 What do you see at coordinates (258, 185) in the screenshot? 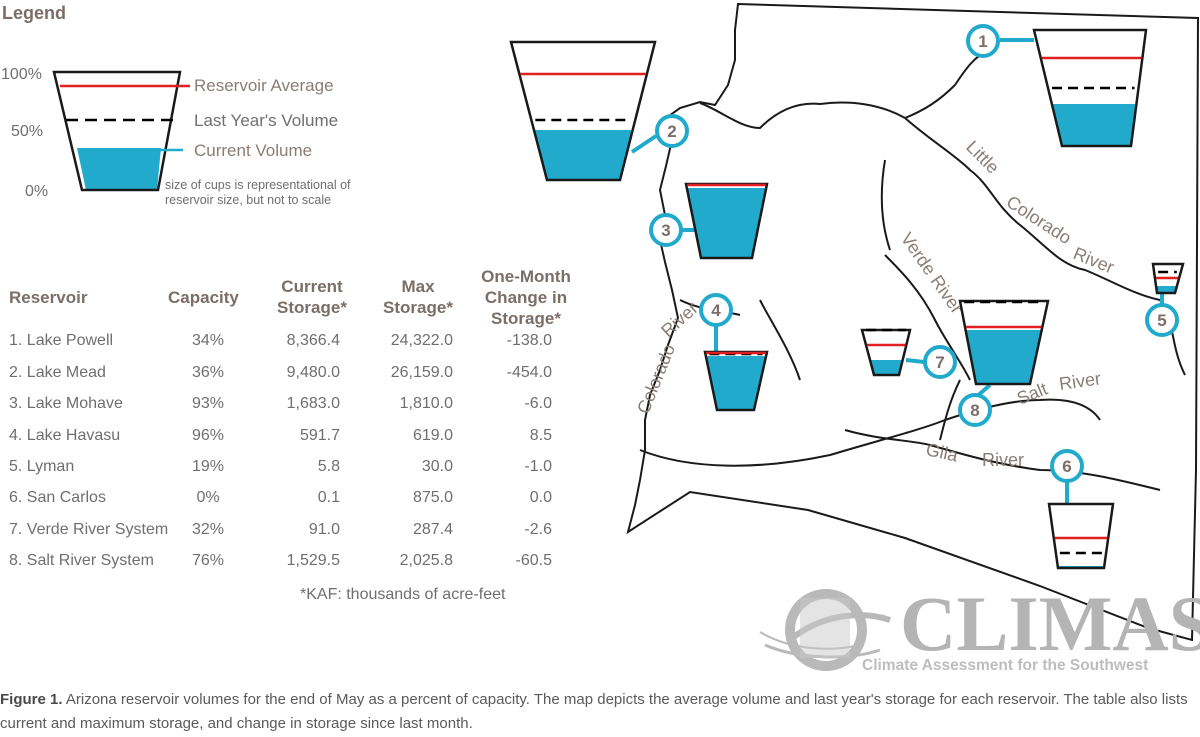
I see `legend-scale-note-1: size of cups is representational of` at bounding box center [258, 185].